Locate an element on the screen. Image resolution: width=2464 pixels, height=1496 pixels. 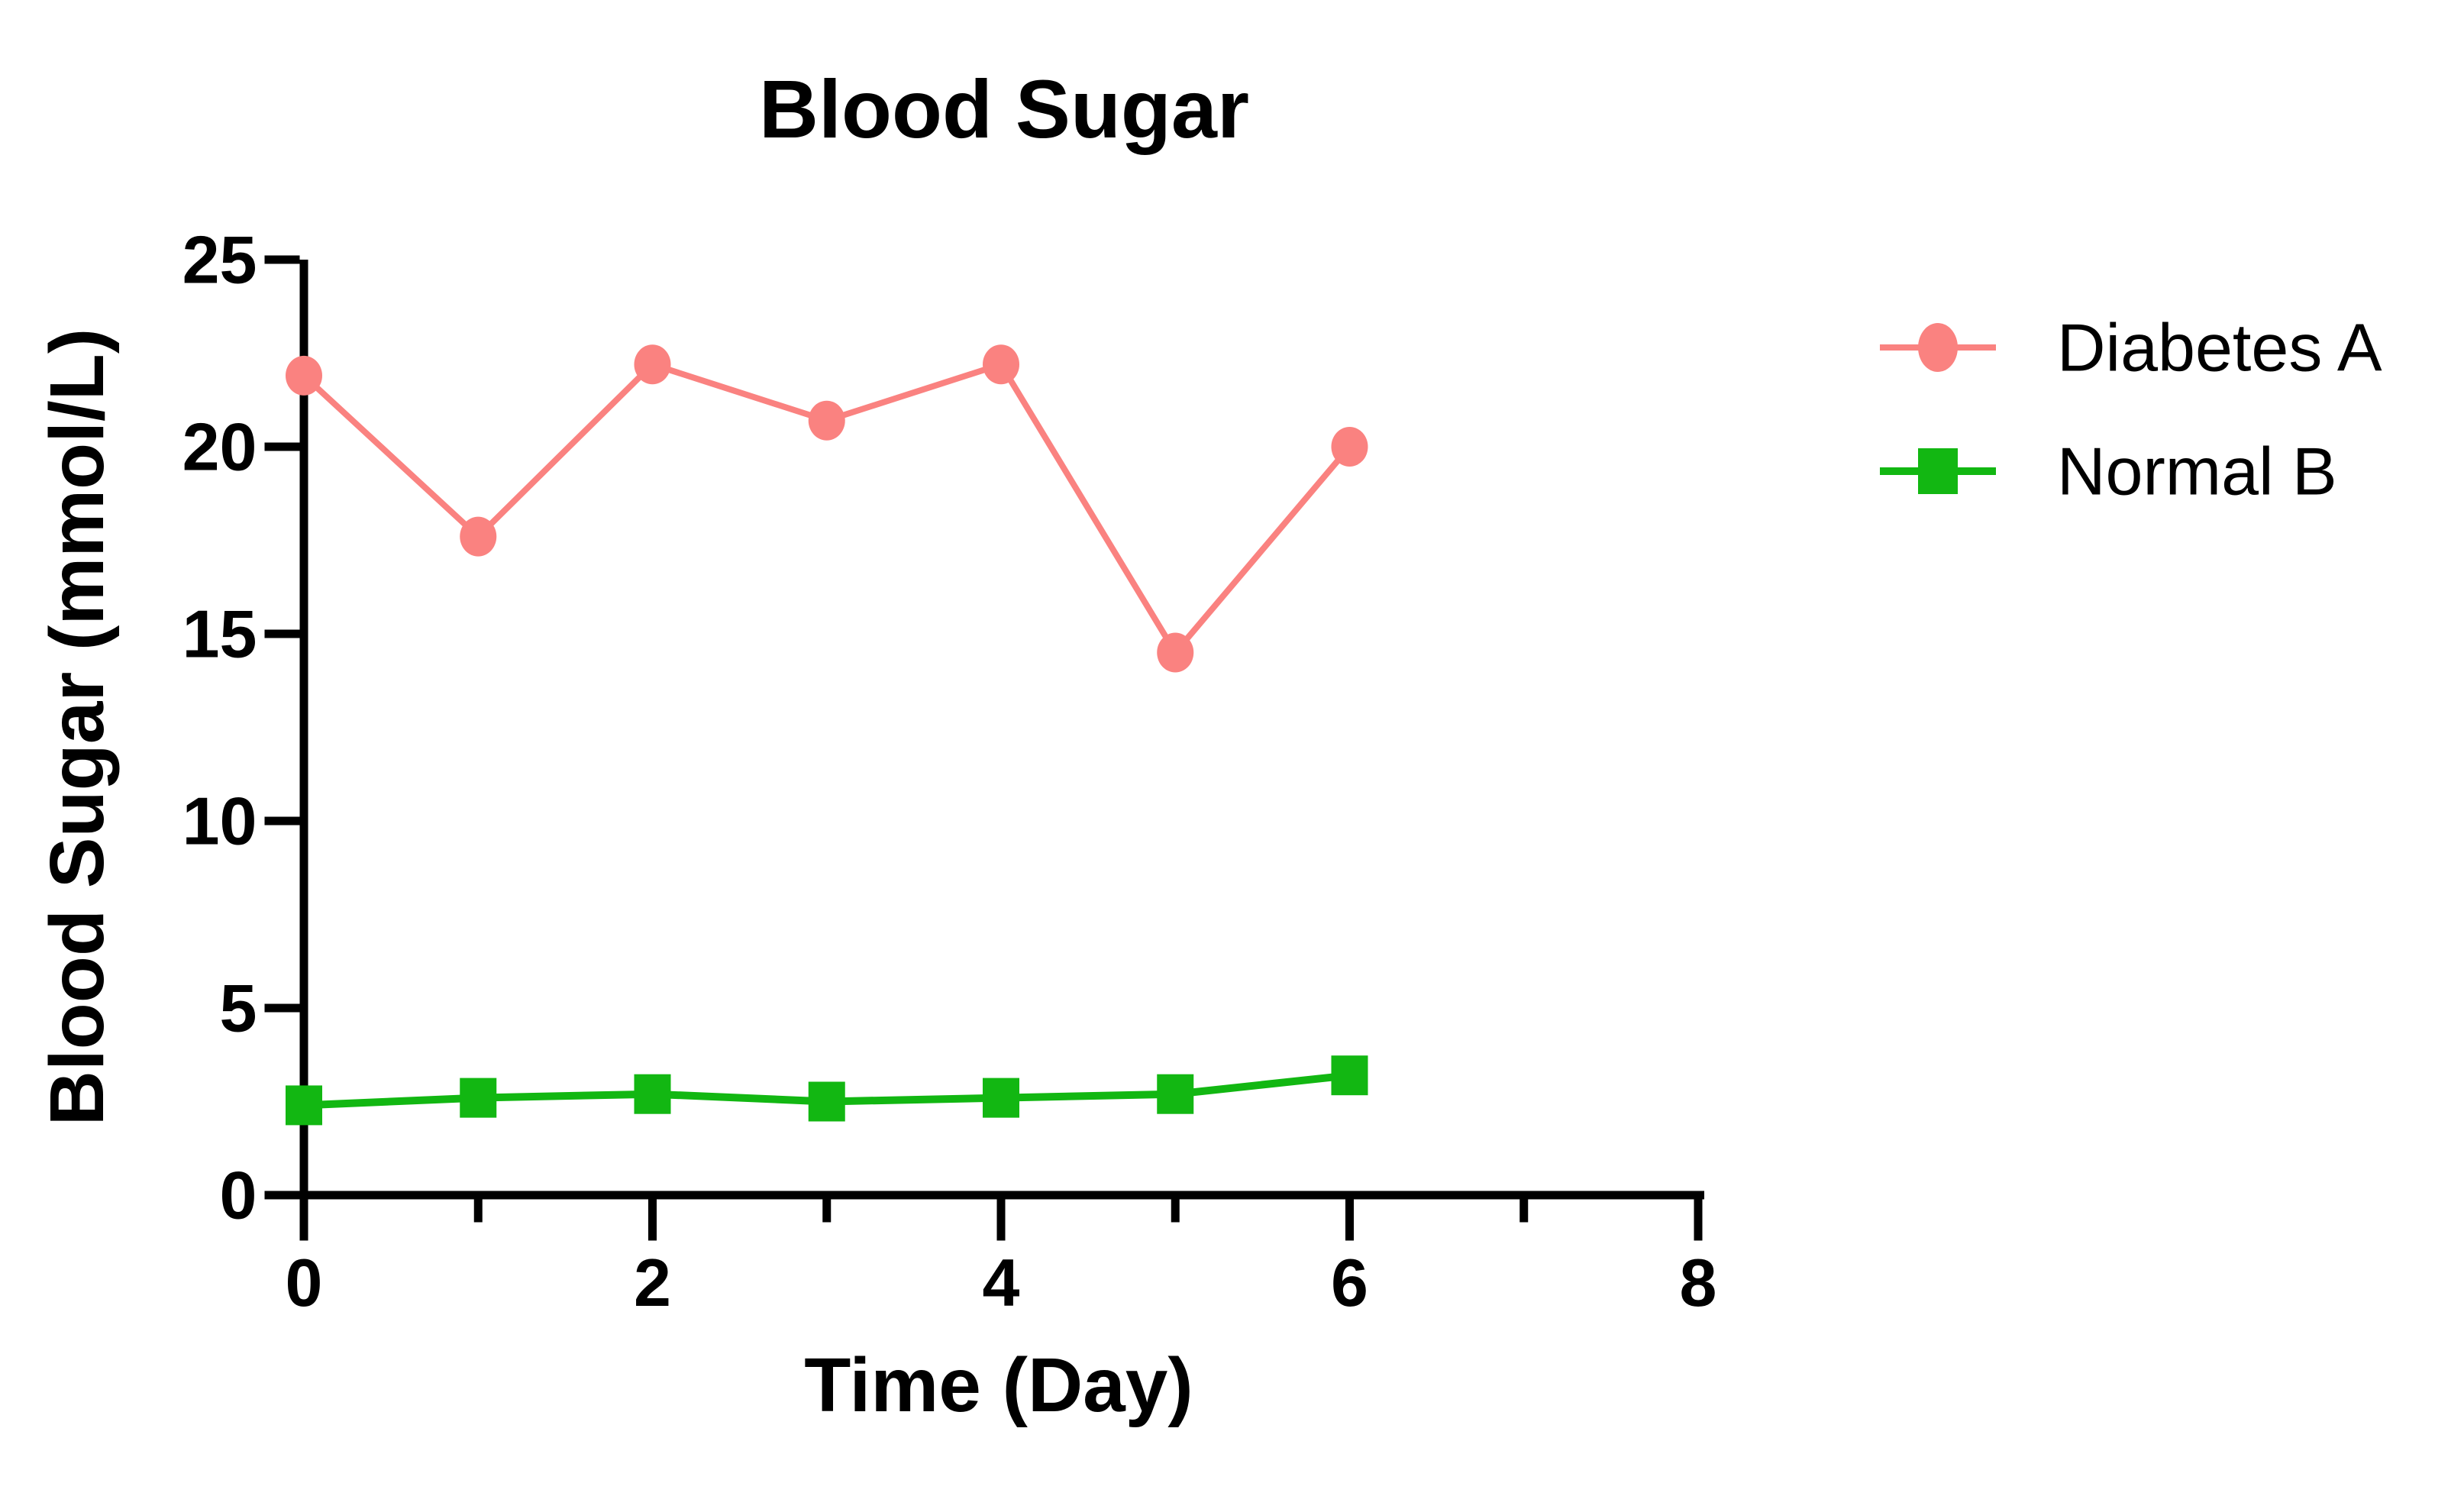
y-tick-label: 10 is located at coordinates (219, 821).